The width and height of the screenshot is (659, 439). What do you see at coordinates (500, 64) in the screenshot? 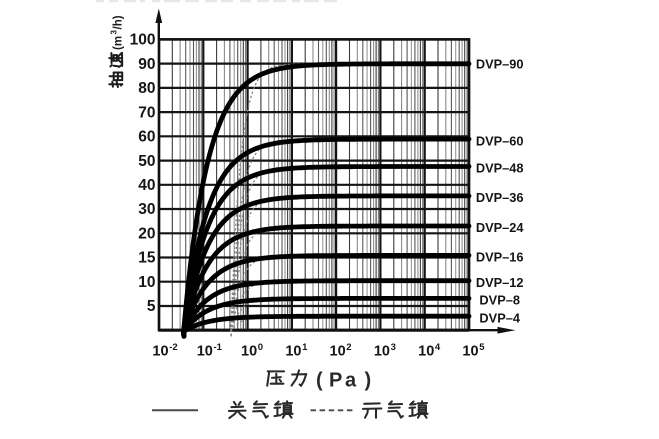
I see `svg-text: DVP–90` at bounding box center [500, 64].